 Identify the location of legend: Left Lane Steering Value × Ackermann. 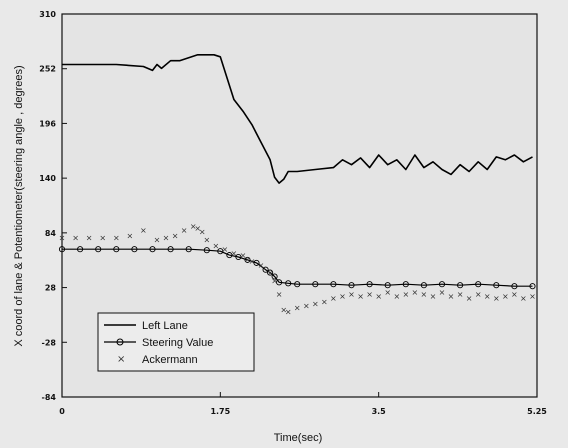
(176, 342).